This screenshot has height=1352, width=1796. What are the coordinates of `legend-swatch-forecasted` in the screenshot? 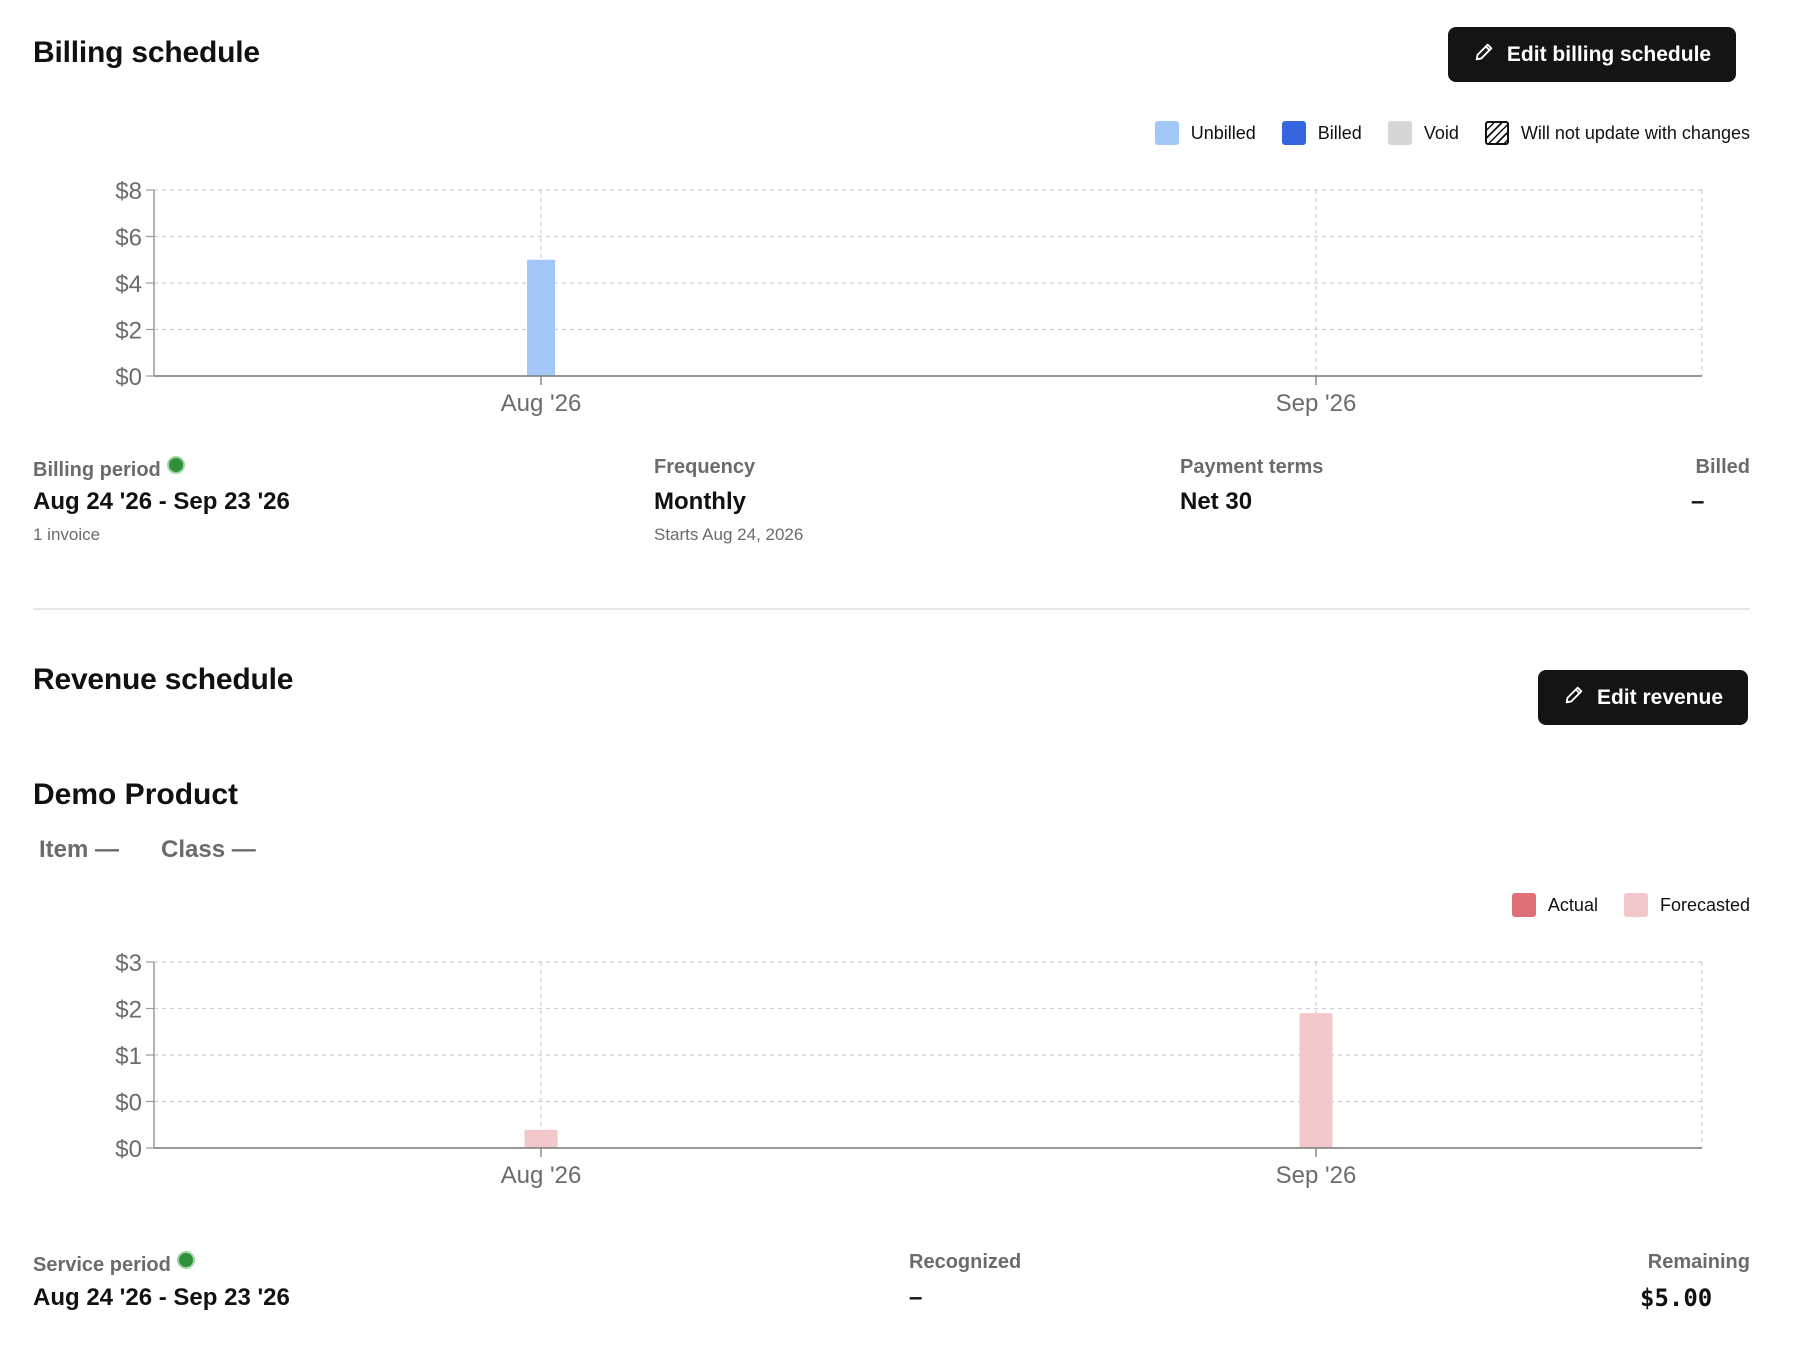 It's located at (1635, 905).